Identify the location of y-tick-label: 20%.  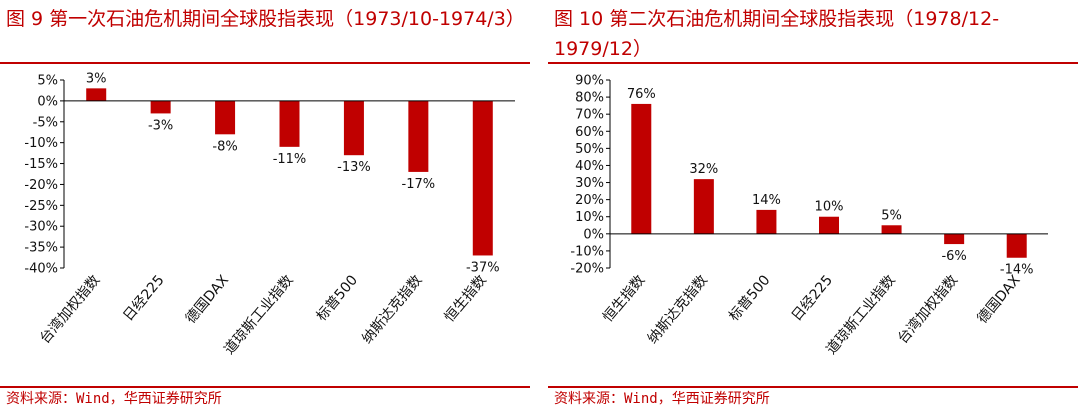
(589, 200).